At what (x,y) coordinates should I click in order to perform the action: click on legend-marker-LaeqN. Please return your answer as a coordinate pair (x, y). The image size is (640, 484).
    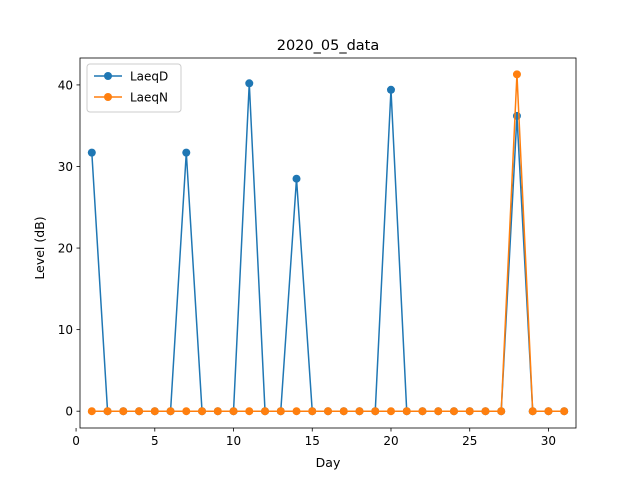
    Looking at the image, I should click on (108, 97).